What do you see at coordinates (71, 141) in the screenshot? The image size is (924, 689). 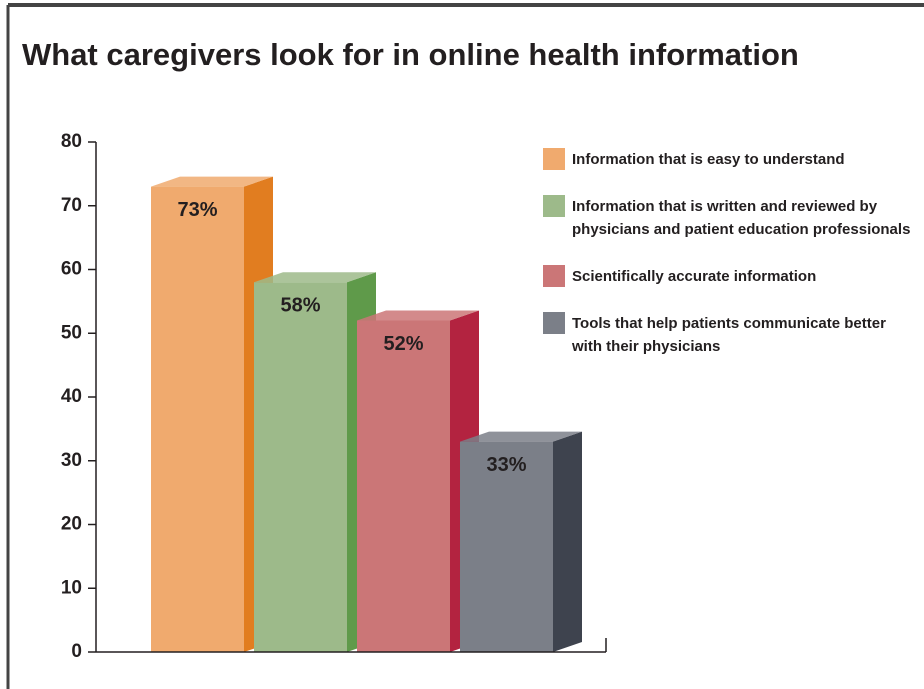 I see `y-tick-label: 80` at bounding box center [71, 141].